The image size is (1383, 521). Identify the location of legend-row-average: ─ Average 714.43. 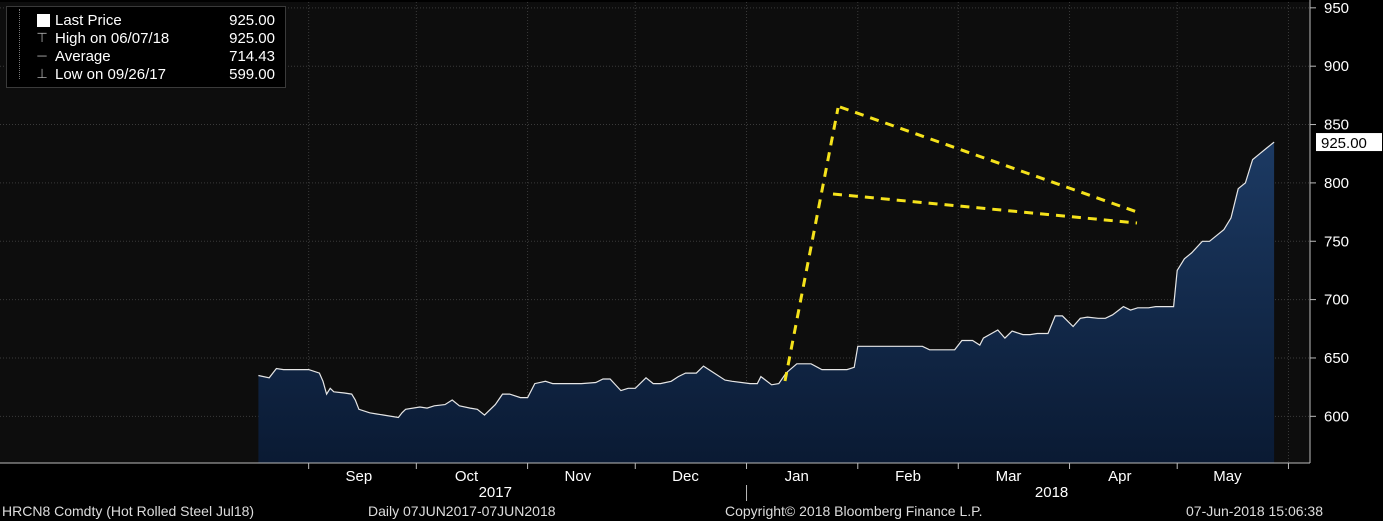
(142, 56).